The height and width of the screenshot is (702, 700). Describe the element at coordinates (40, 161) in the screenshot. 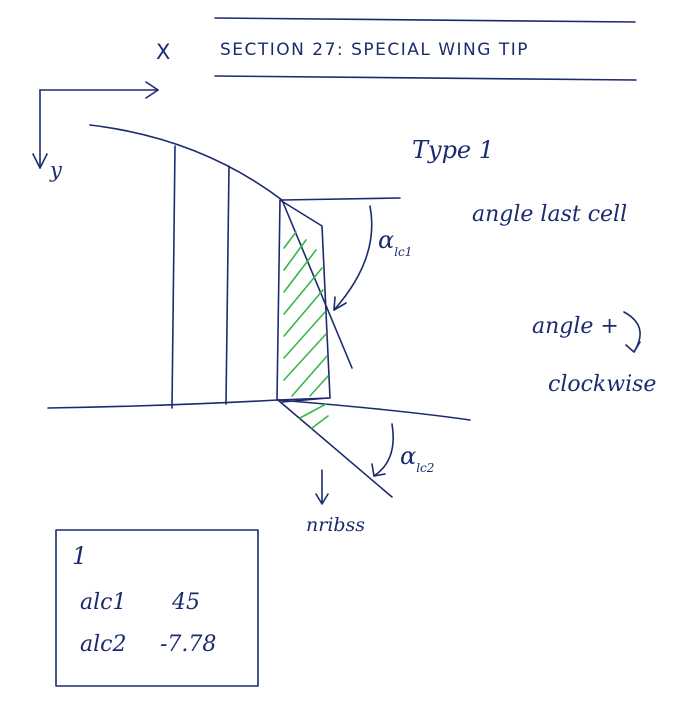

I see `y-axis-arrowhead` at that location.